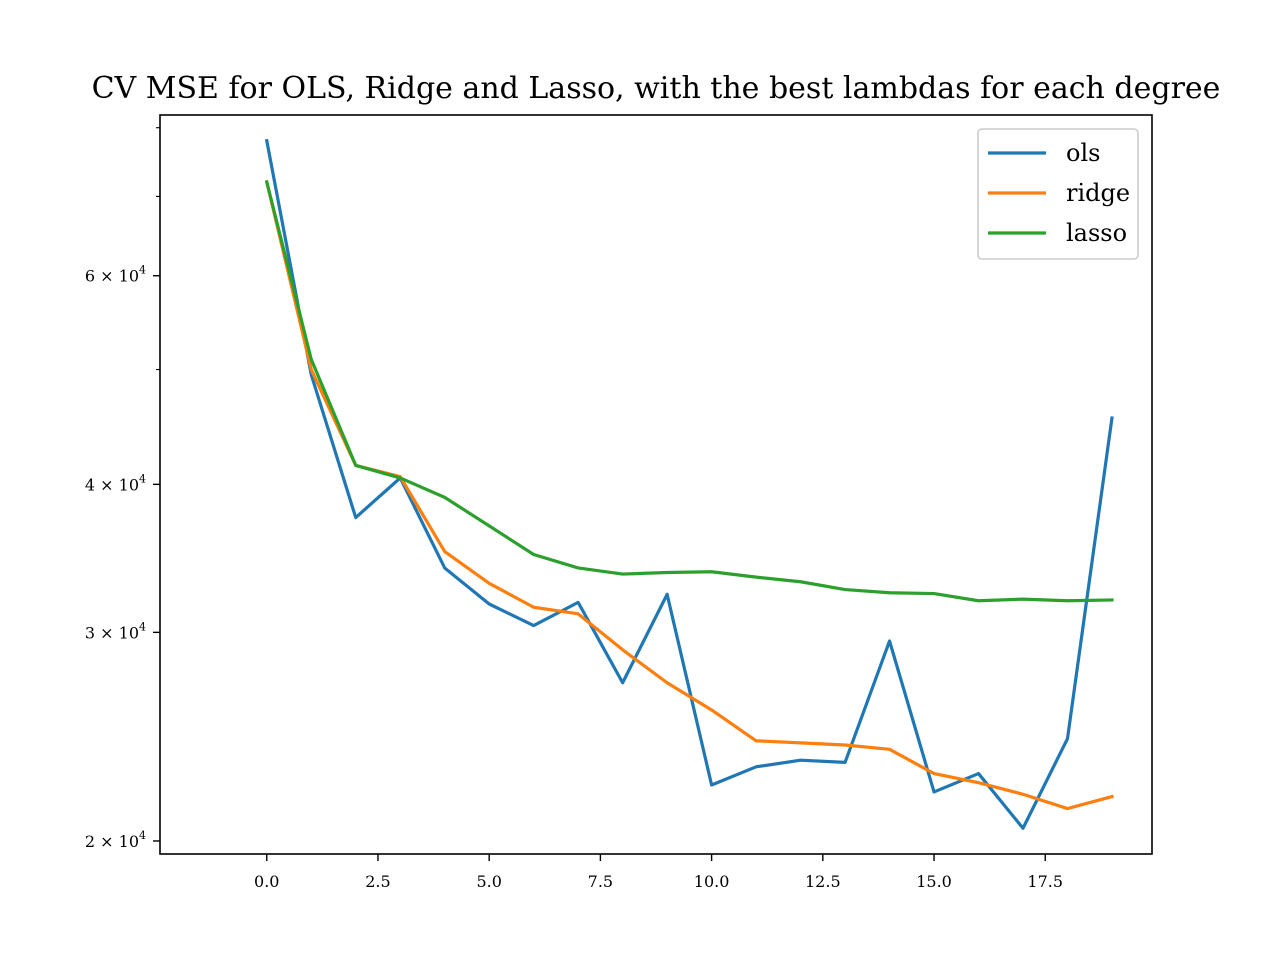  I want to click on legend-label-ols: ols, so click(1083, 153).